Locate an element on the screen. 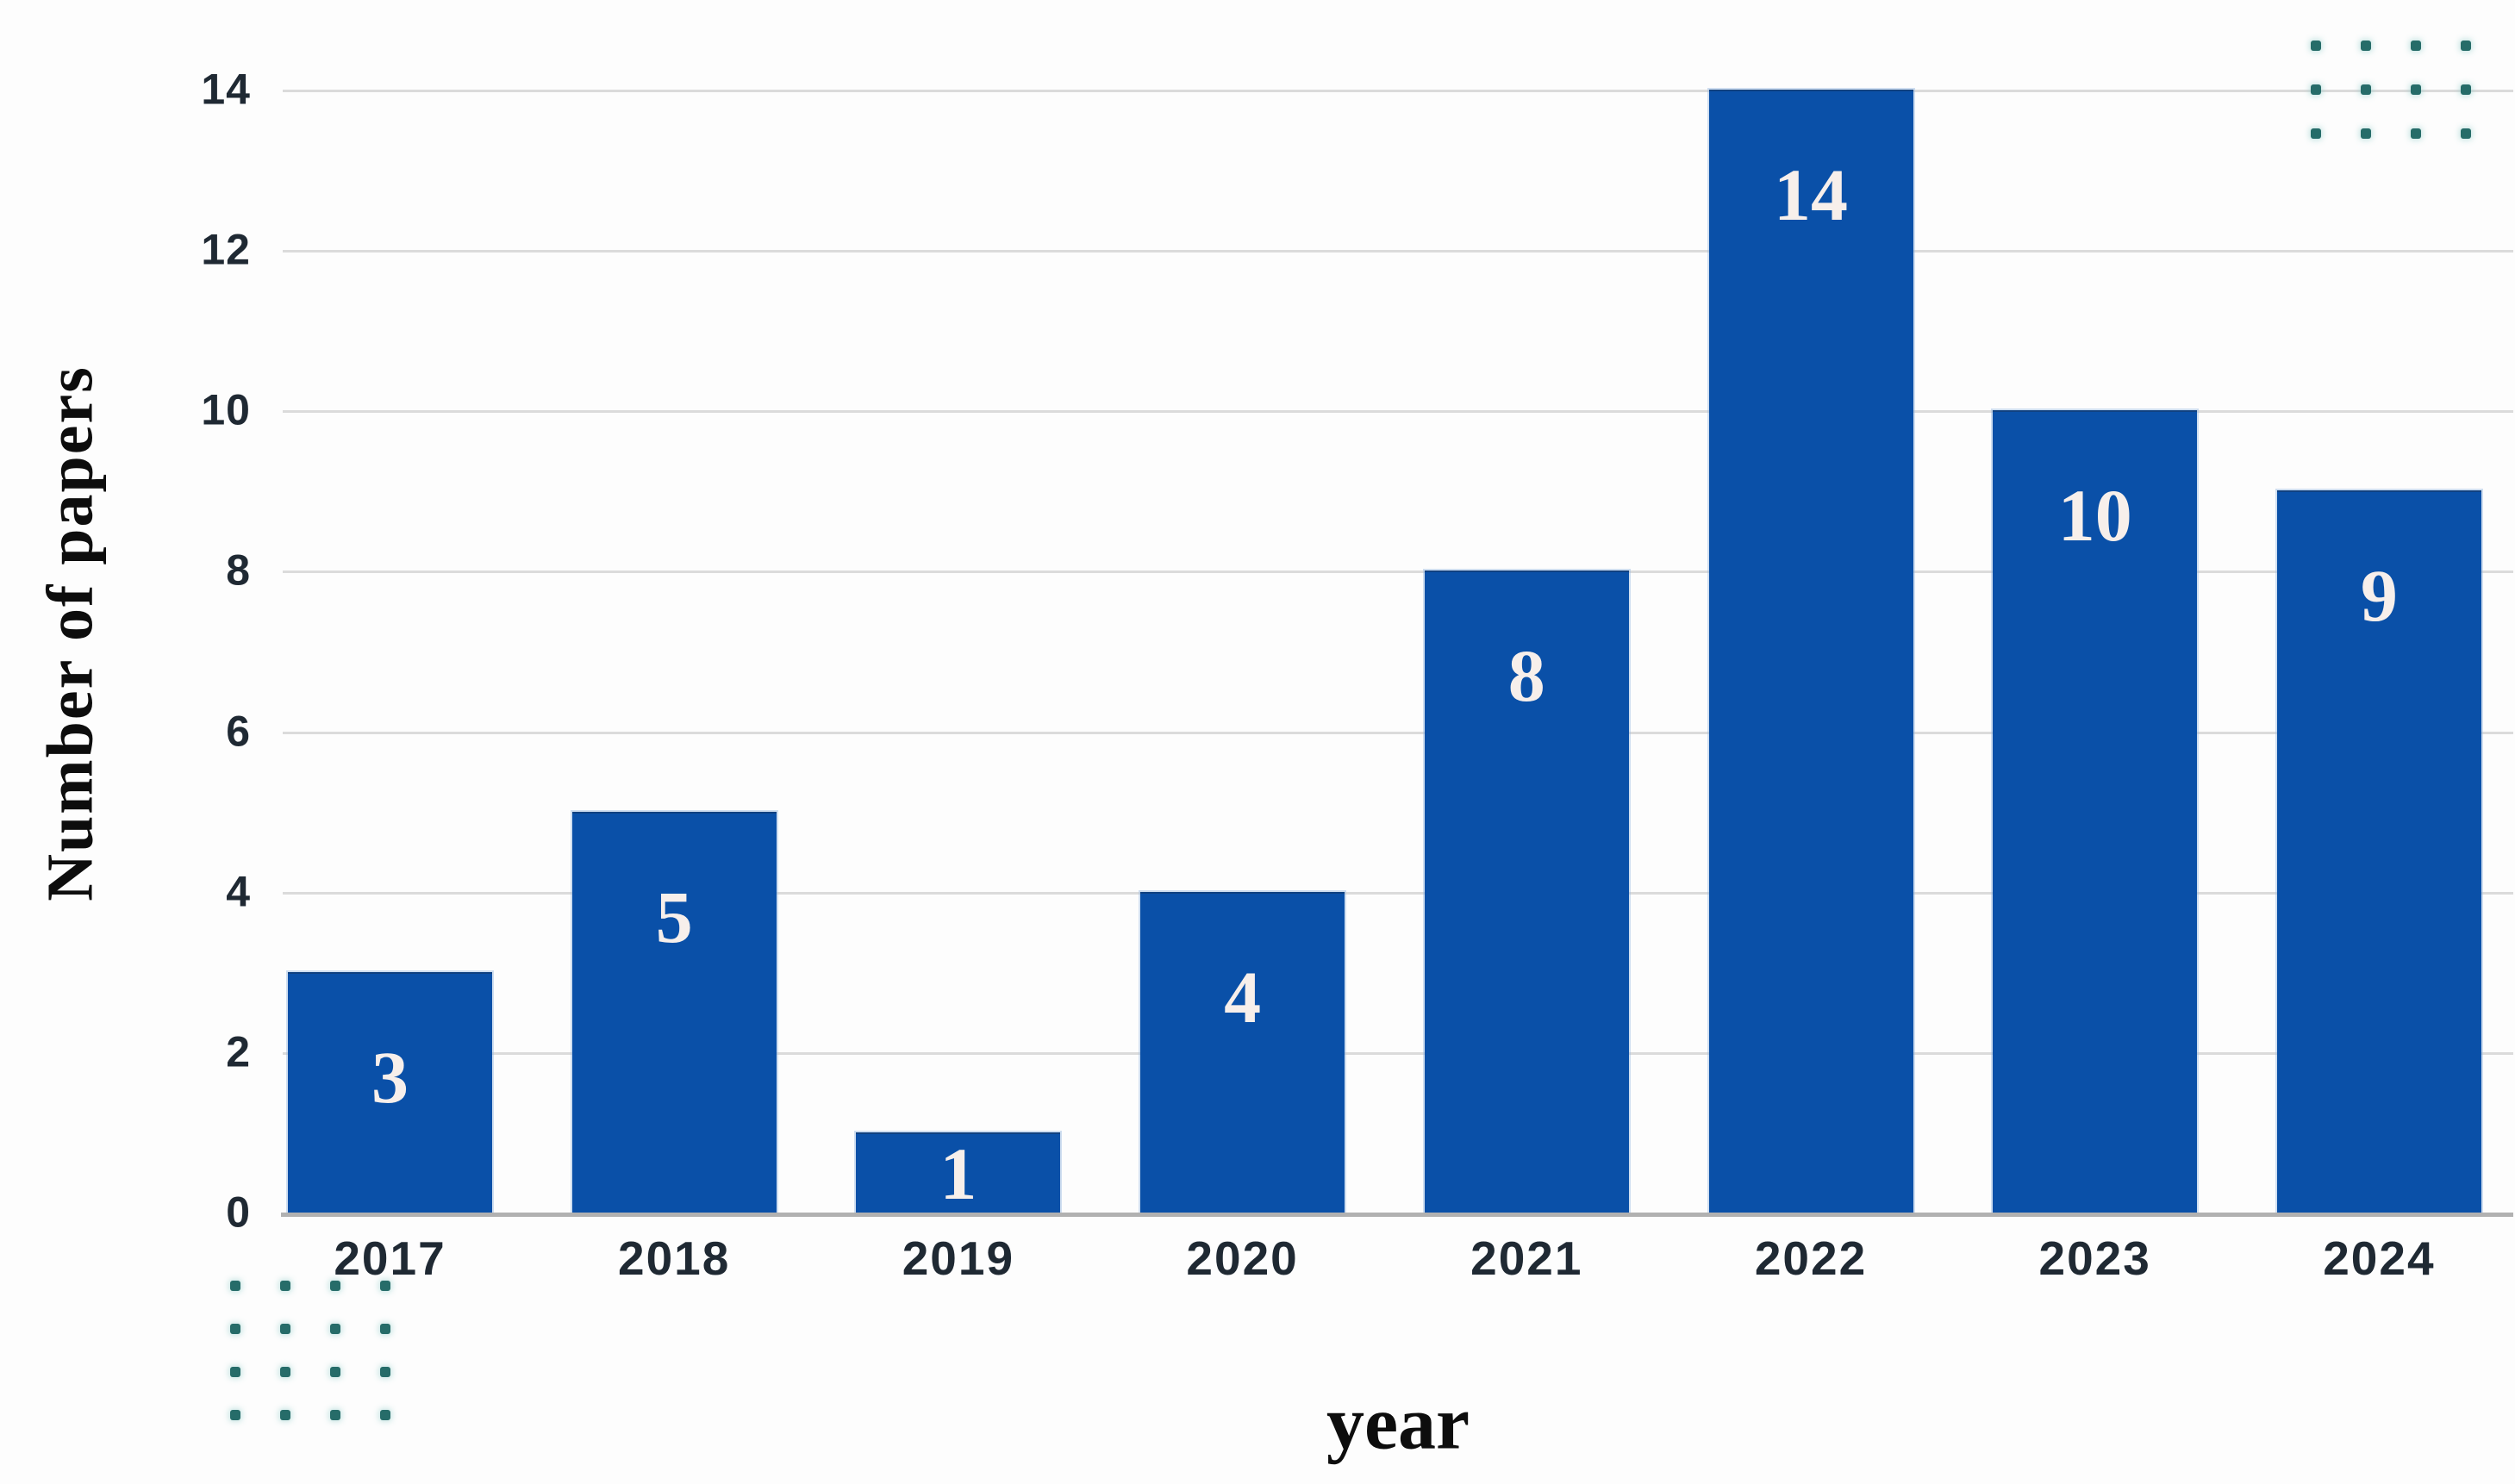 Image resolution: width=2515 pixels, height=1484 pixels. y-tick-label: 8 is located at coordinates (238, 571).